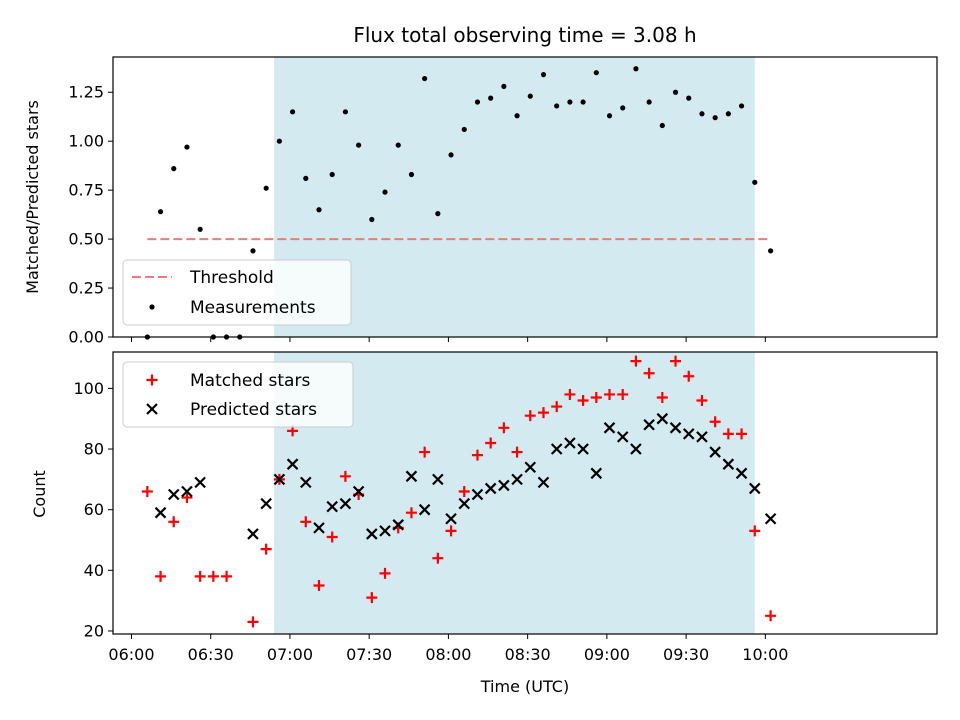 This screenshot has height=720, width=960. What do you see at coordinates (86, 337) in the screenshot?
I see `y-tick-label: 0.00` at bounding box center [86, 337].